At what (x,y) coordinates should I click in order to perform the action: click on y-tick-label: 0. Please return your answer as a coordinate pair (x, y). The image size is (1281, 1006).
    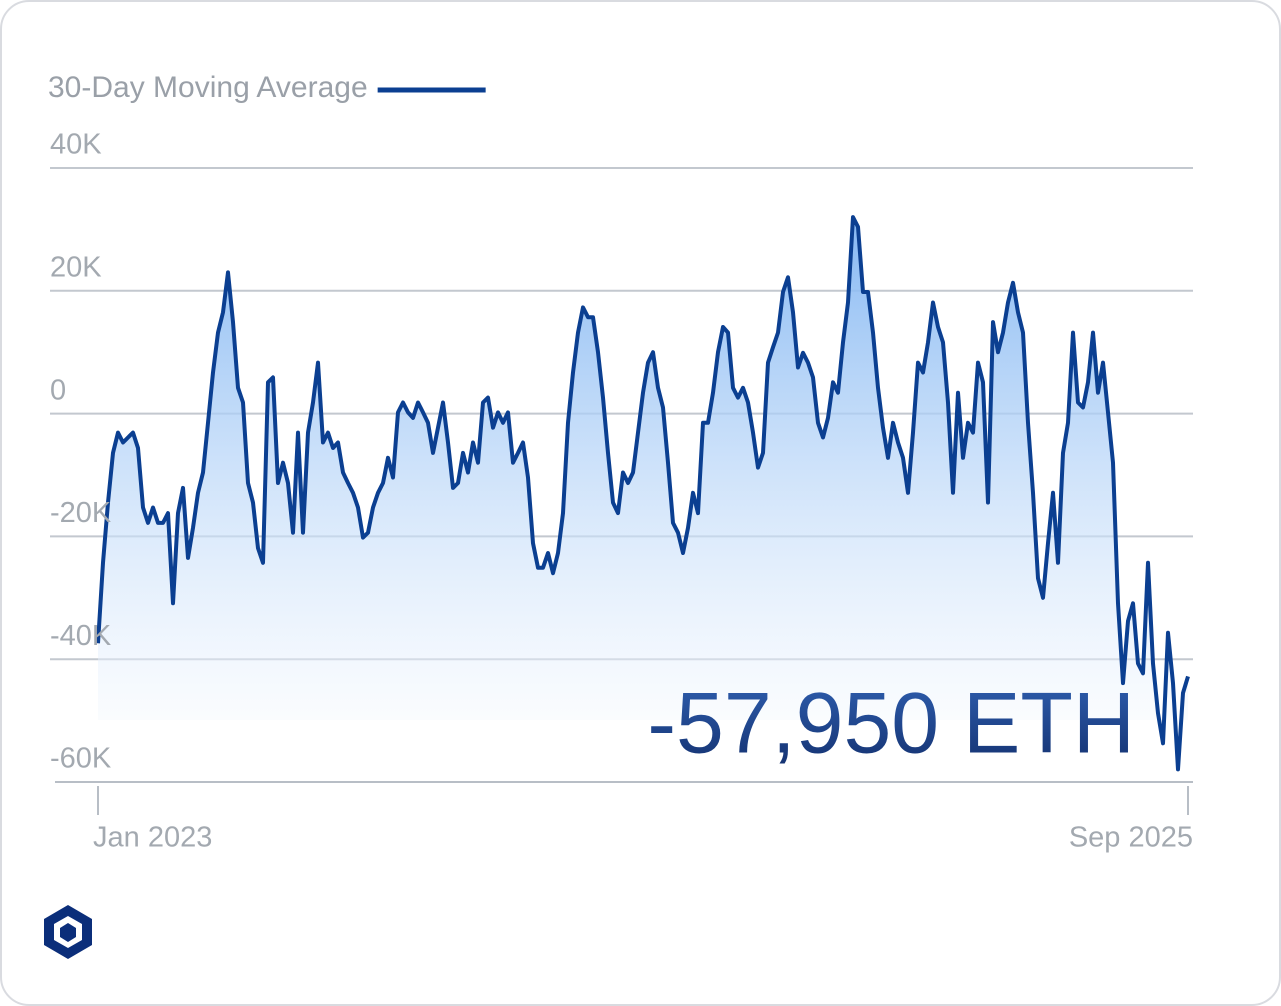
    Looking at the image, I should click on (58, 390).